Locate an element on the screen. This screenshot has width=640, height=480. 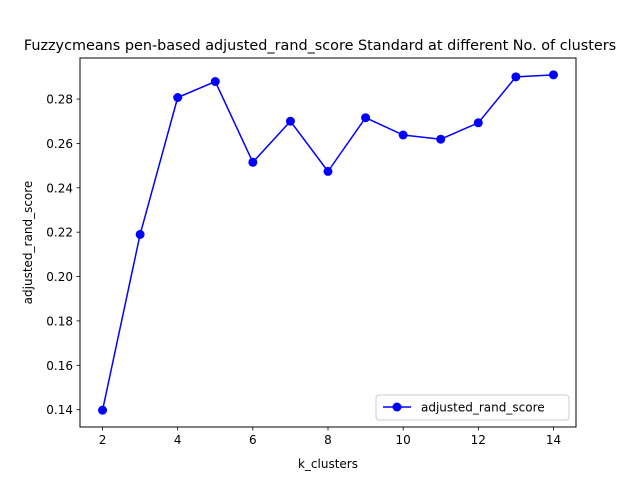
x-tick-label: 10 is located at coordinates (403, 440).